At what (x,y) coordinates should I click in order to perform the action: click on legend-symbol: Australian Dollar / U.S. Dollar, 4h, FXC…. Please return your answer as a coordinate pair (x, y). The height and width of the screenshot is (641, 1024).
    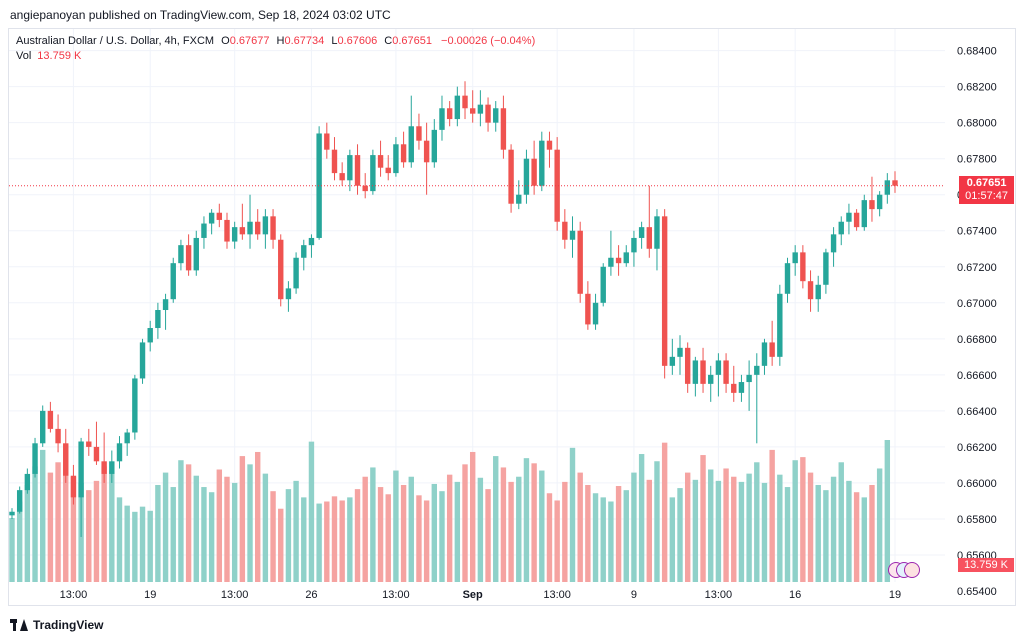
    Looking at the image, I should click on (115, 41).